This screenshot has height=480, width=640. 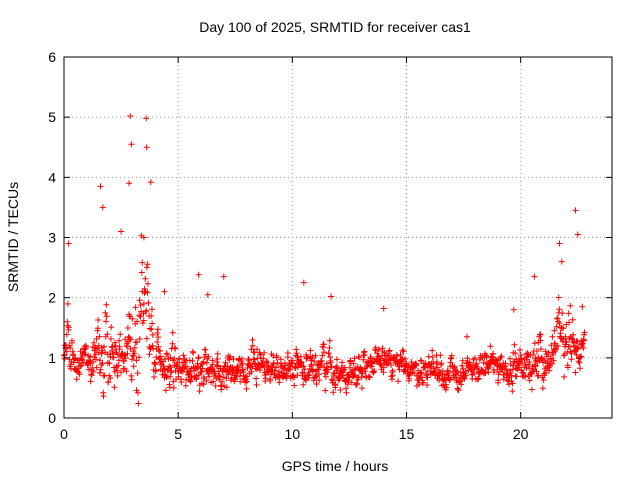 I want to click on y-tick-label: 2, so click(x=52, y=298).